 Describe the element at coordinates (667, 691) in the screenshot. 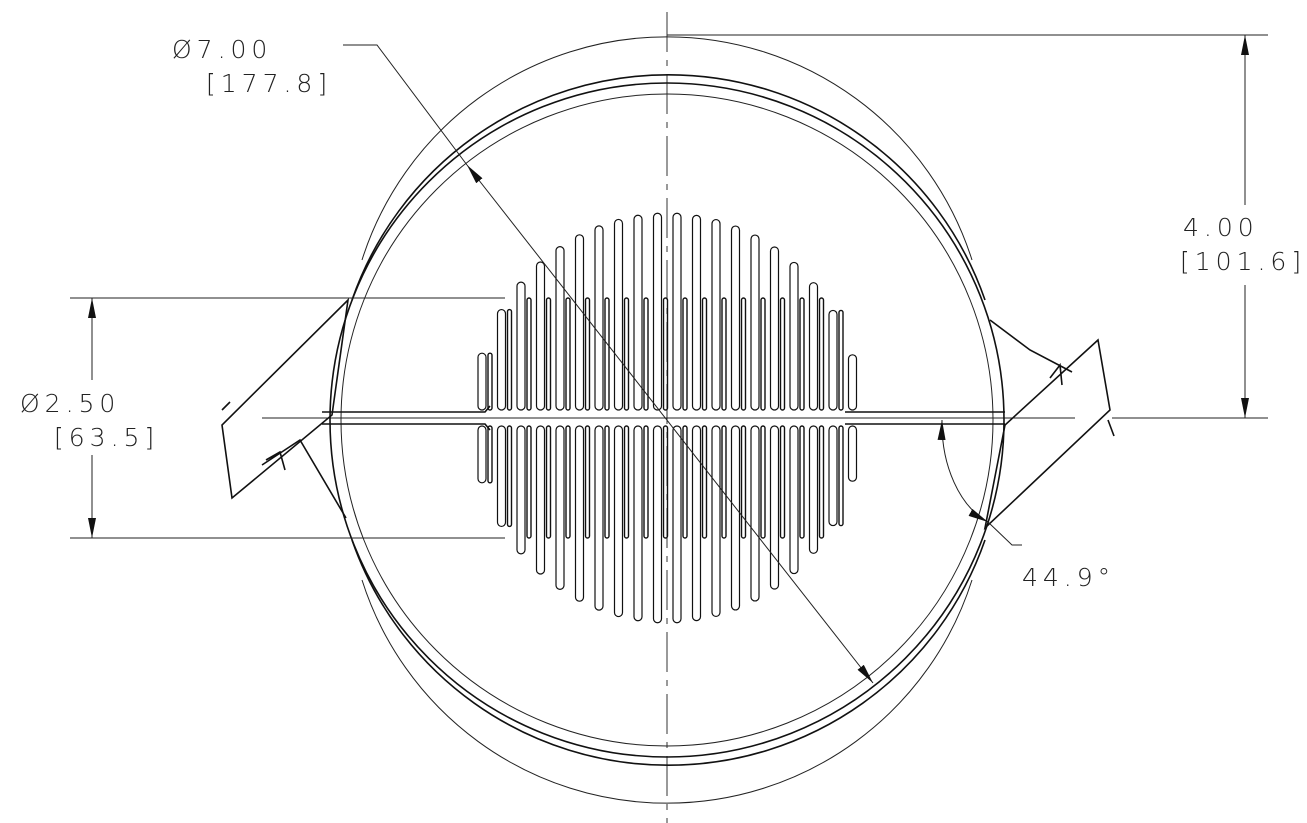

I see `rim-bottom` at that location.